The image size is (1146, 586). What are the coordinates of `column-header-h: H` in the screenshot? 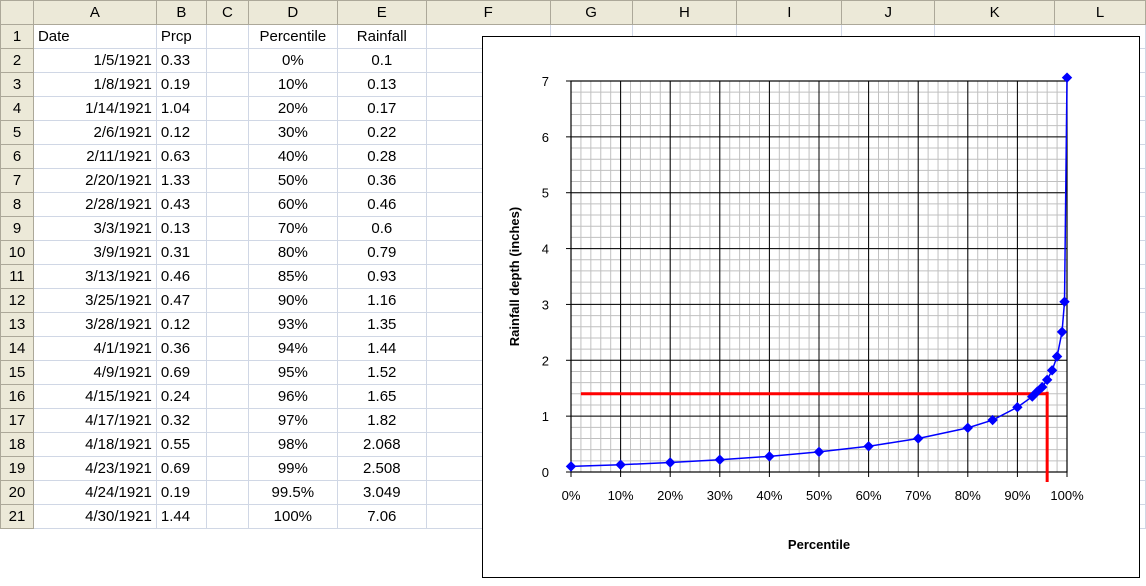 It's located at (684, 12).